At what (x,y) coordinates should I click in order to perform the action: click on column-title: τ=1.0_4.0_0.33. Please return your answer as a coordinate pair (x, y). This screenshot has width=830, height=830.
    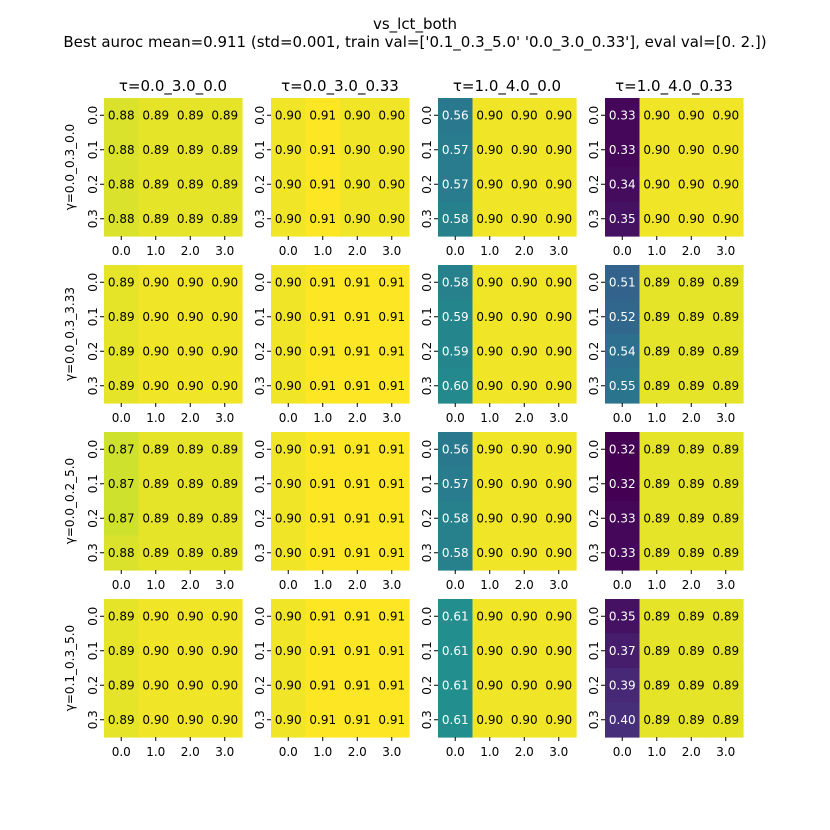
    Looking at the image, I should click on (674, 86).